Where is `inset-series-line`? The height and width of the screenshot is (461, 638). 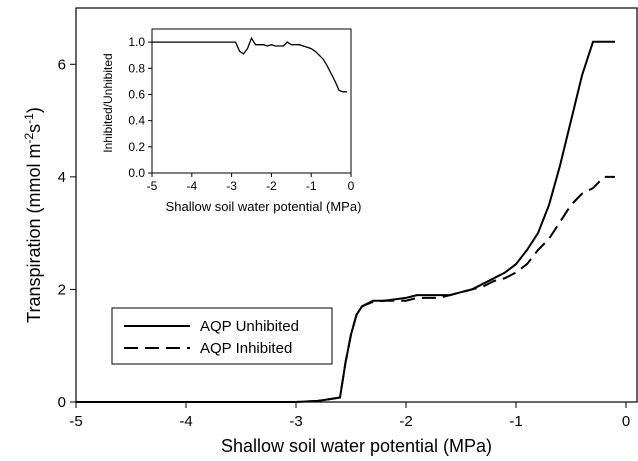
inset-series-line is located at coordinates (249, 64).